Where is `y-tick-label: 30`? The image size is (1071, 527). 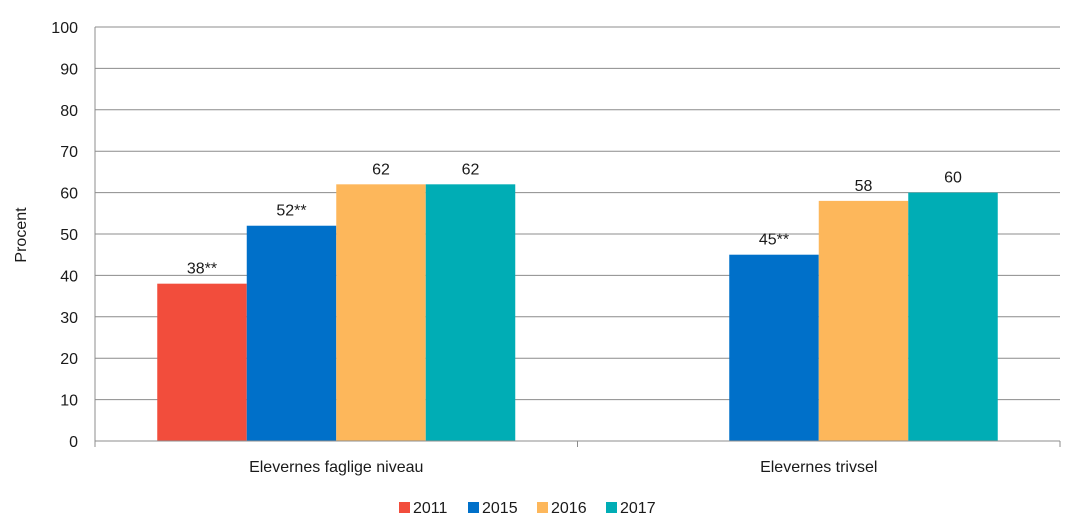
y-tick-label: 30 is located at coordinates (69, 318).